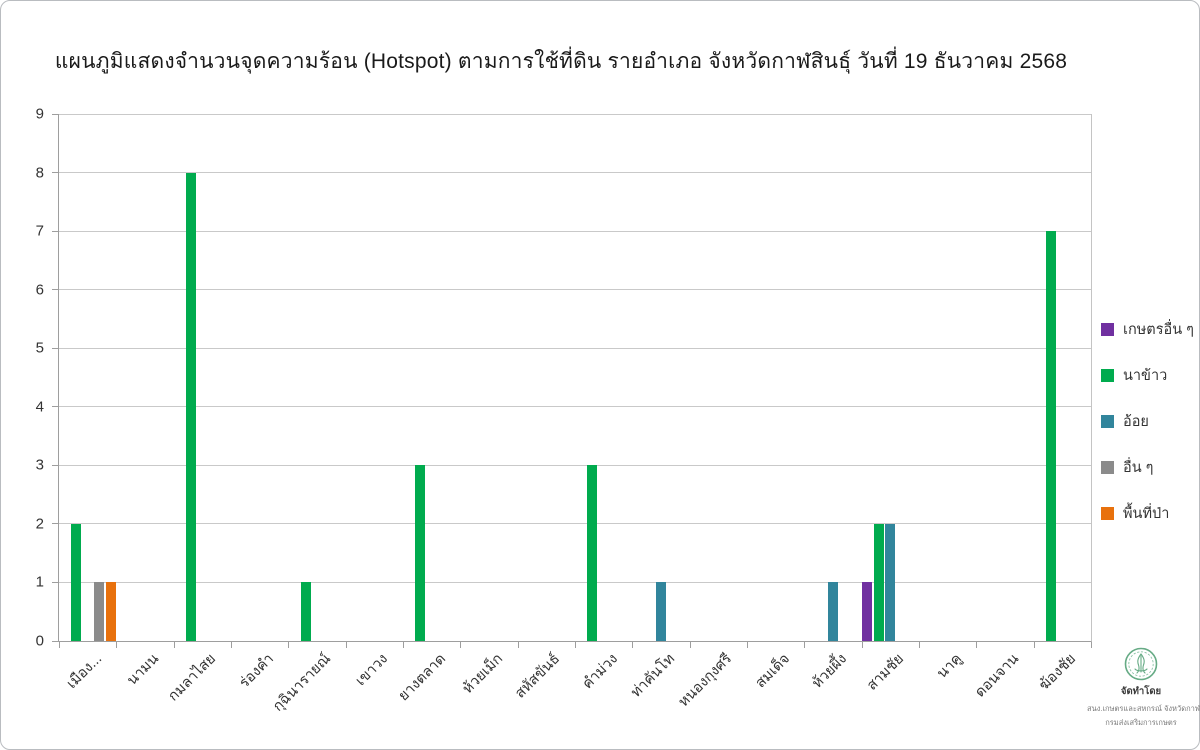 Image resolution: width=1200 pixels, height=750 pixels. I want to click on legend-label: เกษตรอื่น ๆ, so click(1158, 329).